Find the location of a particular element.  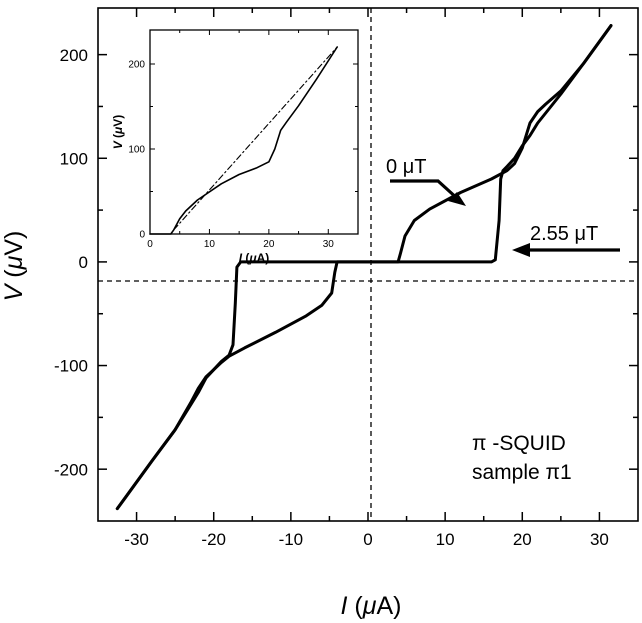

main-x-title-mu: μ is located at coordinates (369, 606).